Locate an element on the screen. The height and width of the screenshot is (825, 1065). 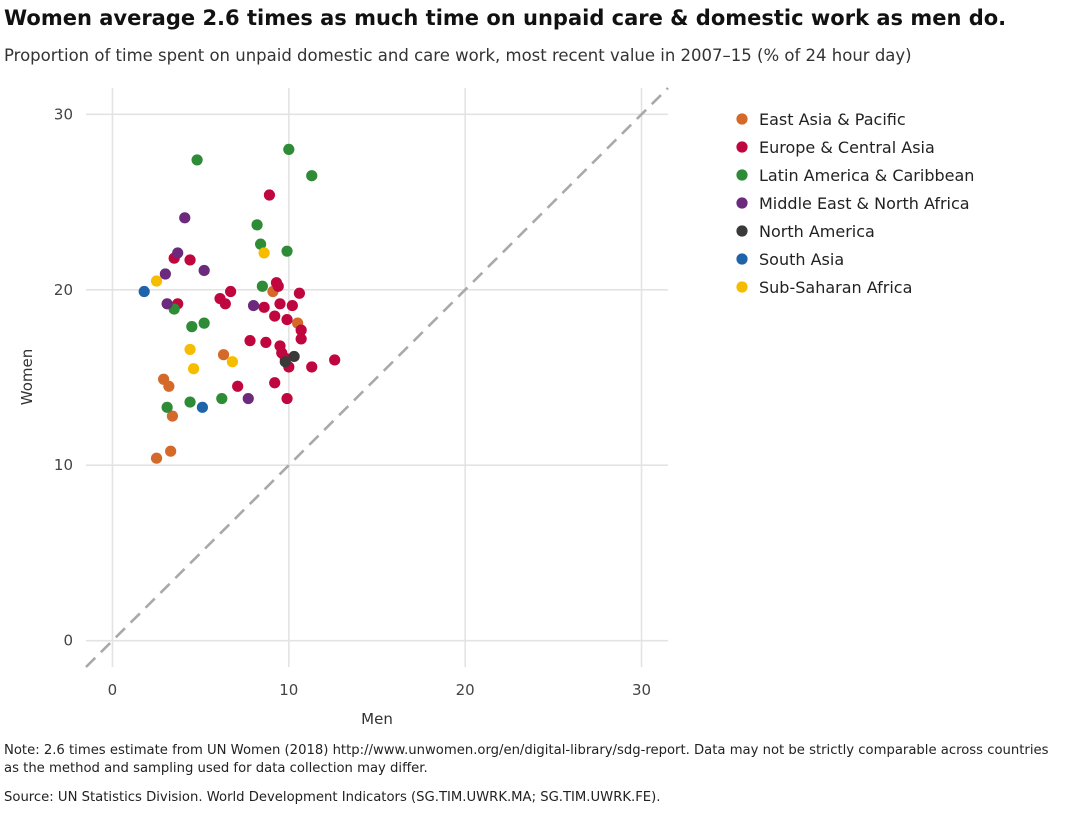
x-tick-label: 30 is located at coordinates (641, 690).